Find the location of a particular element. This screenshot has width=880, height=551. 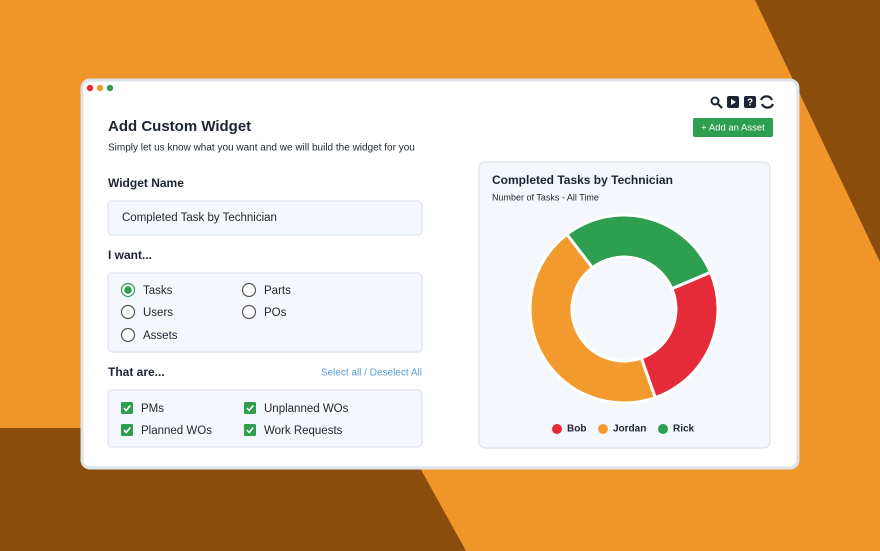

checkbox-label: Unplanned WOs is located at coordinates (306, 409).